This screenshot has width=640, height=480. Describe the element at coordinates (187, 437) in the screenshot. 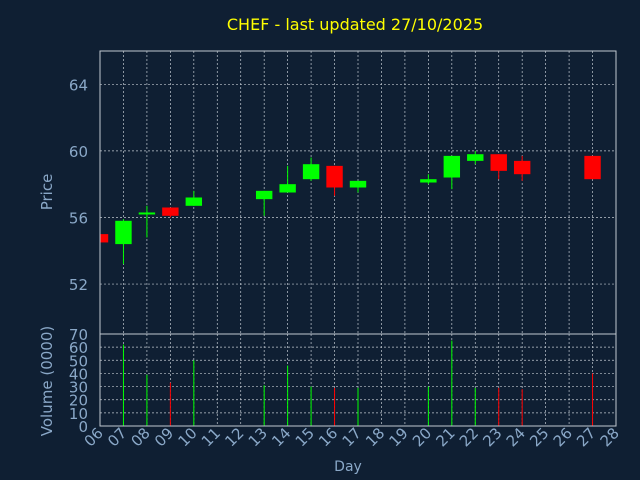

I see `x-tick-label: 10` at that location.